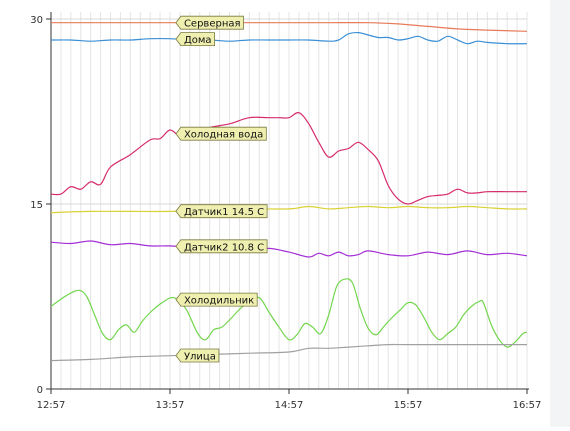 The width and height of the screenshot is (570, 431). I want to click on series-label-4: Датчик1 14.5 C, so click(221, 211).